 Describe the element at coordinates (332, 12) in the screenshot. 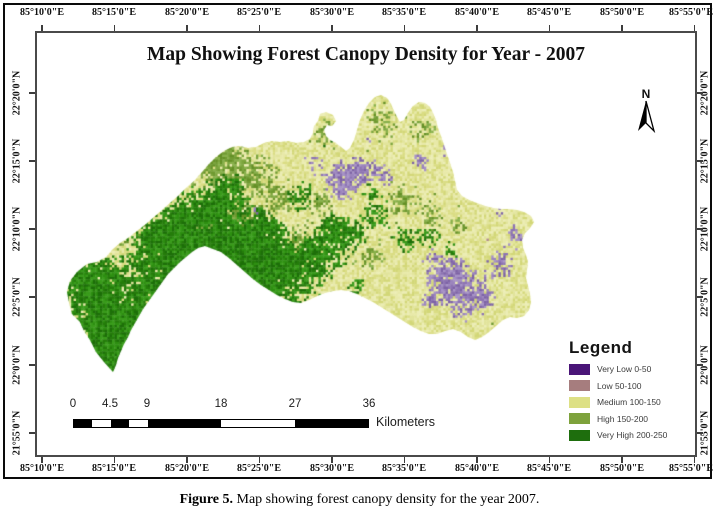

I see `lon-label-top: 85°30'0"E` at that location.